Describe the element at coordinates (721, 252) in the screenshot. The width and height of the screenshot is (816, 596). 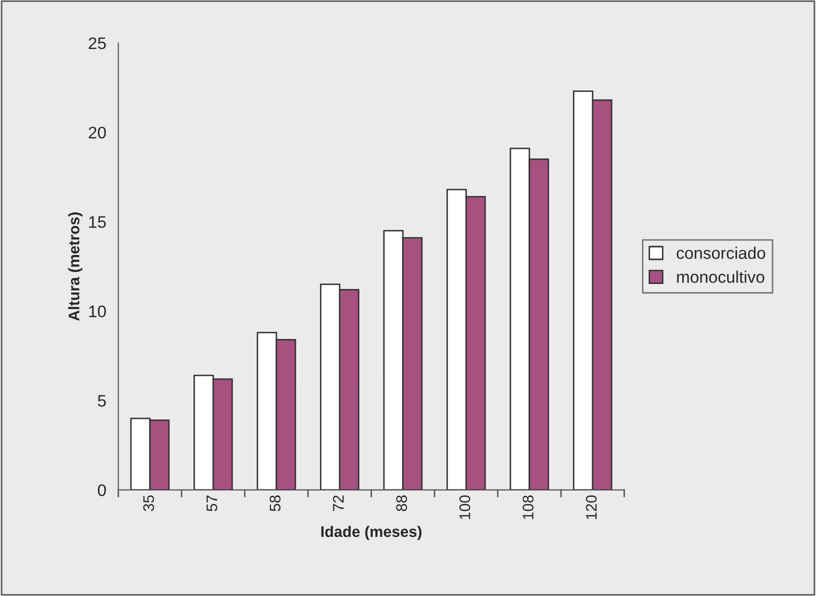
I see `legend-label: consorciado` at that location.